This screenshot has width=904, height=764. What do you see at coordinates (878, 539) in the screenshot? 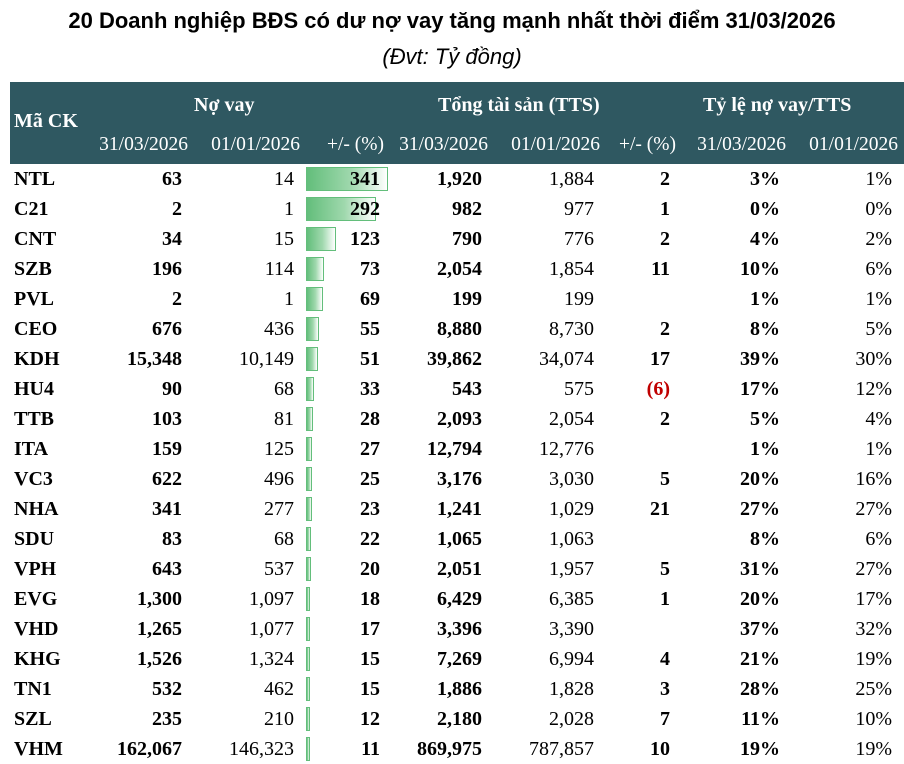
I see `cell-ratio-start: 6%` at bounding box center [878, 539].